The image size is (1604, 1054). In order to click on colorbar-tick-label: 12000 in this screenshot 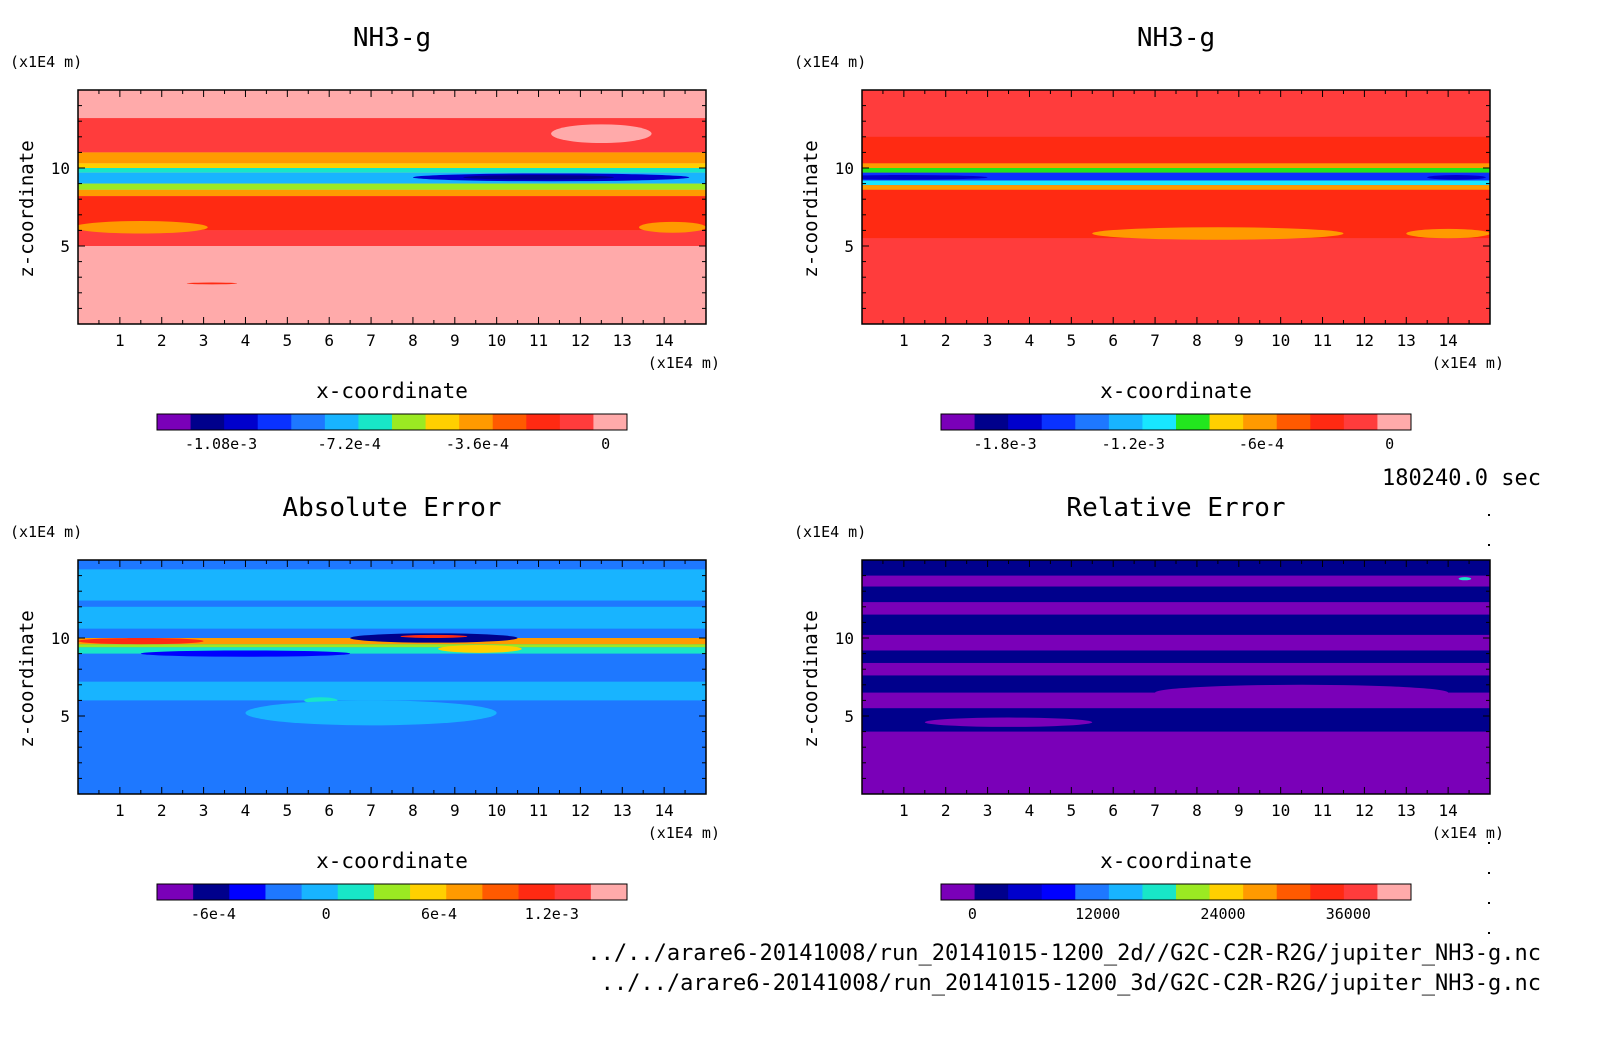, I will do `click(1097, 914)`.